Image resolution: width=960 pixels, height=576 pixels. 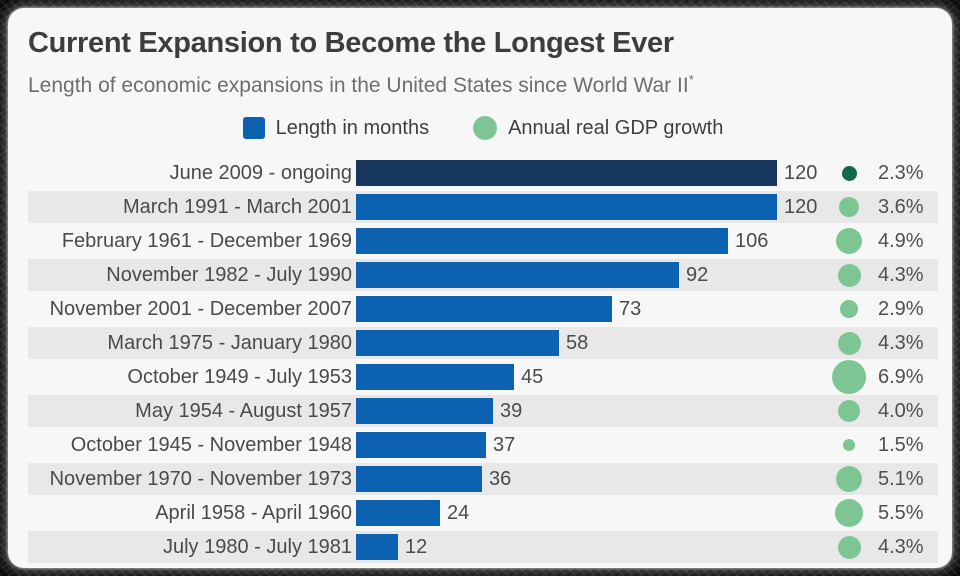 What do you see at coordinates (243, 410) in the screenshot?
I see `expansion-period-label: May 1954 - August 1957` at bounding box center [243, 410].